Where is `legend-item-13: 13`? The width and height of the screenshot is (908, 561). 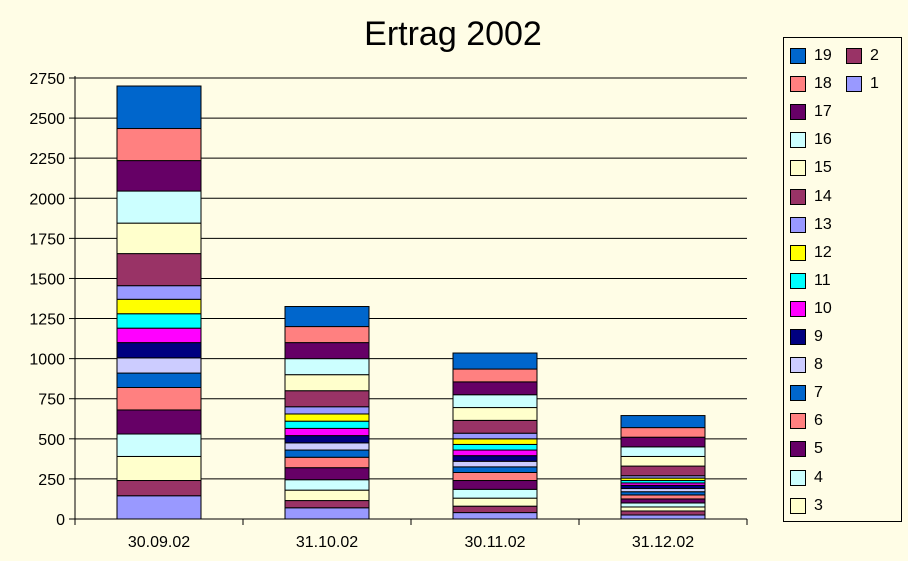
legend-item-13: 13 is located at coordinates (811, 225).